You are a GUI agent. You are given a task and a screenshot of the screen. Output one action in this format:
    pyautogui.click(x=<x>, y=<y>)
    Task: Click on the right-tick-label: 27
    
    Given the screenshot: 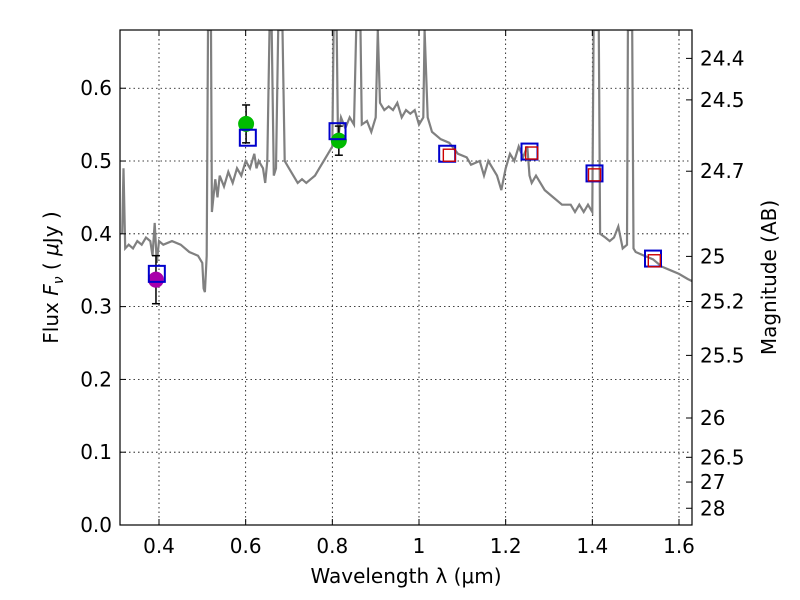 What is the action you would take?
    pyautogui.click(x=712, y=482)
    